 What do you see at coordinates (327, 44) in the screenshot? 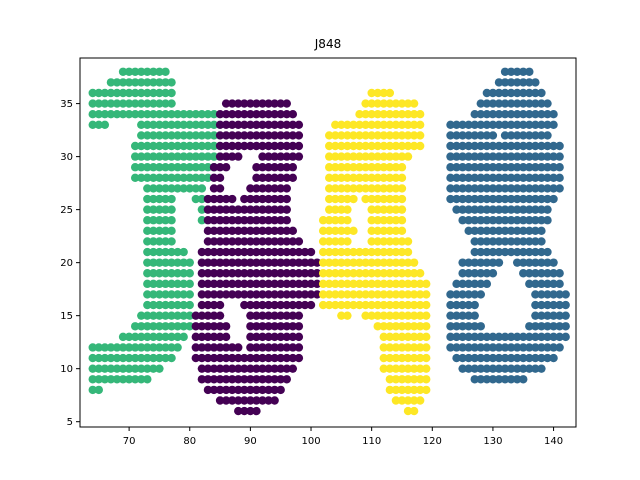
I see `chart-title: J848` at bounding box center [327, 44].